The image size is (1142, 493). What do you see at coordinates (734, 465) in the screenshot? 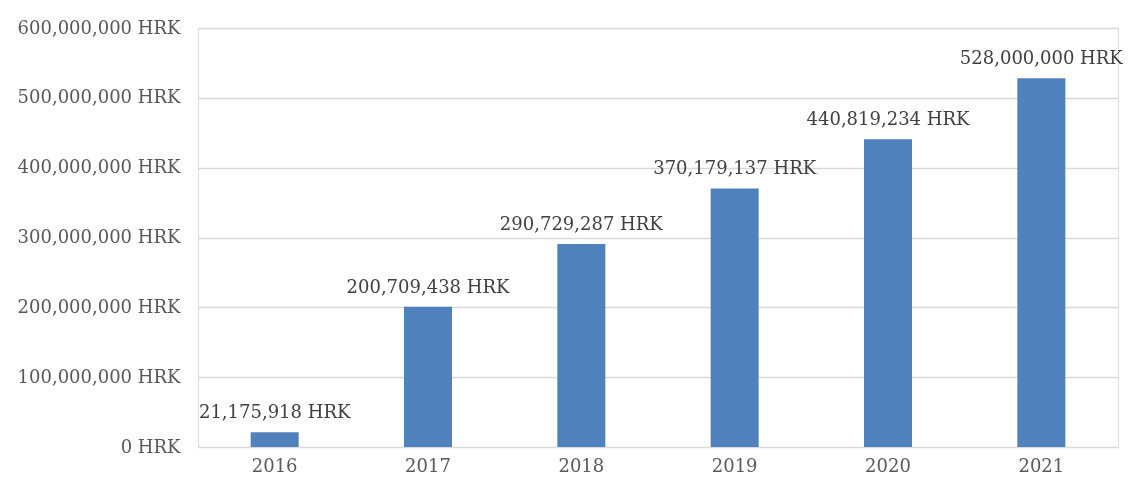
I see `x-tick-label: 2019` at bounding box center [734, 465].